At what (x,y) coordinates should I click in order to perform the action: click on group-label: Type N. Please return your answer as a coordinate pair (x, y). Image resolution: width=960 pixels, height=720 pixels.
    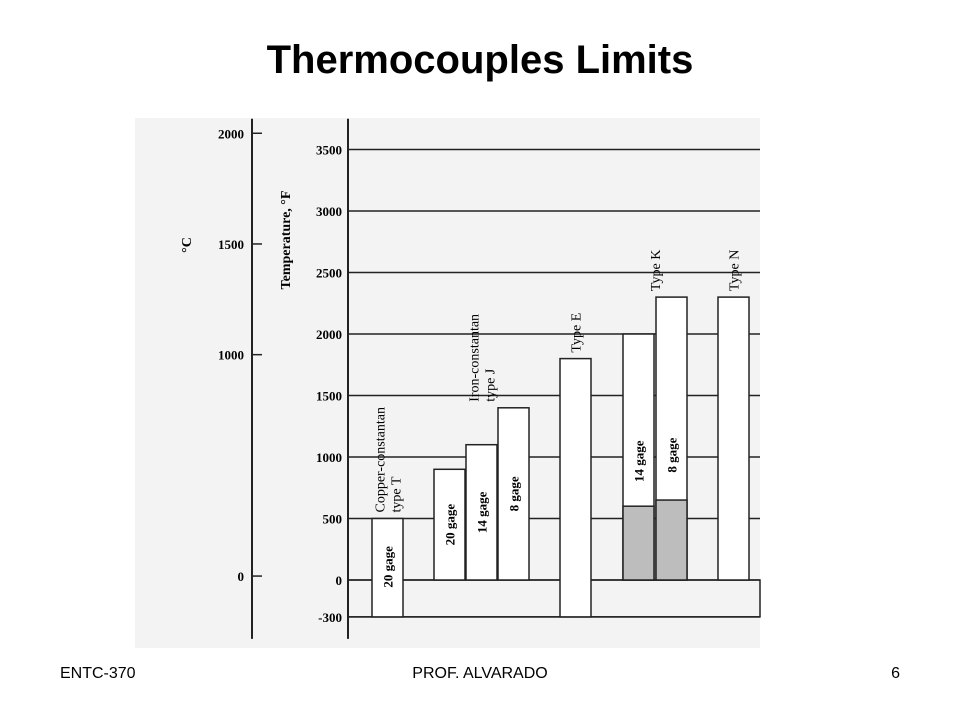
    Looking at the image, I should click on (735, 270).